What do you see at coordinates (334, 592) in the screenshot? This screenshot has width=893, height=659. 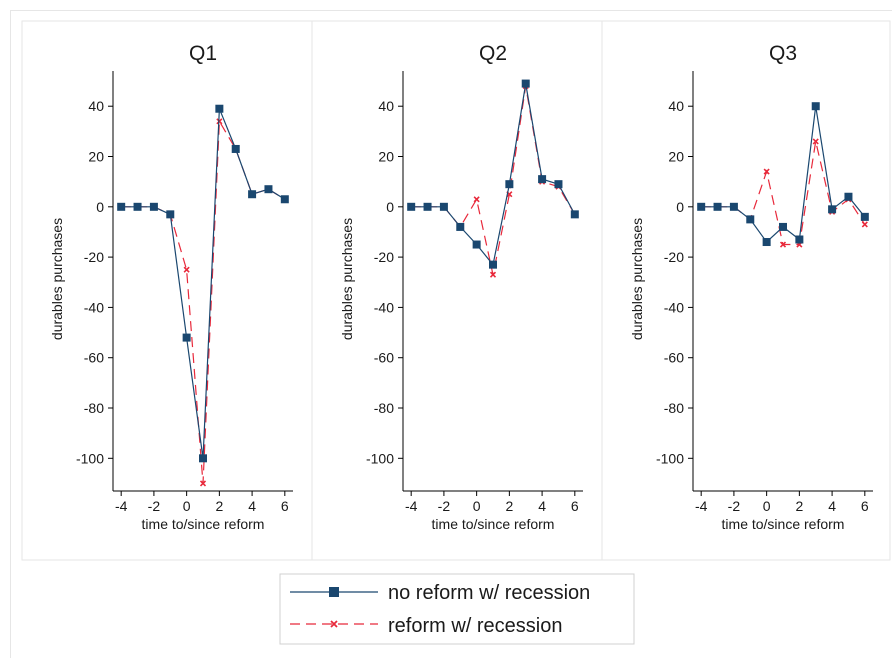 I see `legend-marker-square-icon` at bounding box center [334, 592].